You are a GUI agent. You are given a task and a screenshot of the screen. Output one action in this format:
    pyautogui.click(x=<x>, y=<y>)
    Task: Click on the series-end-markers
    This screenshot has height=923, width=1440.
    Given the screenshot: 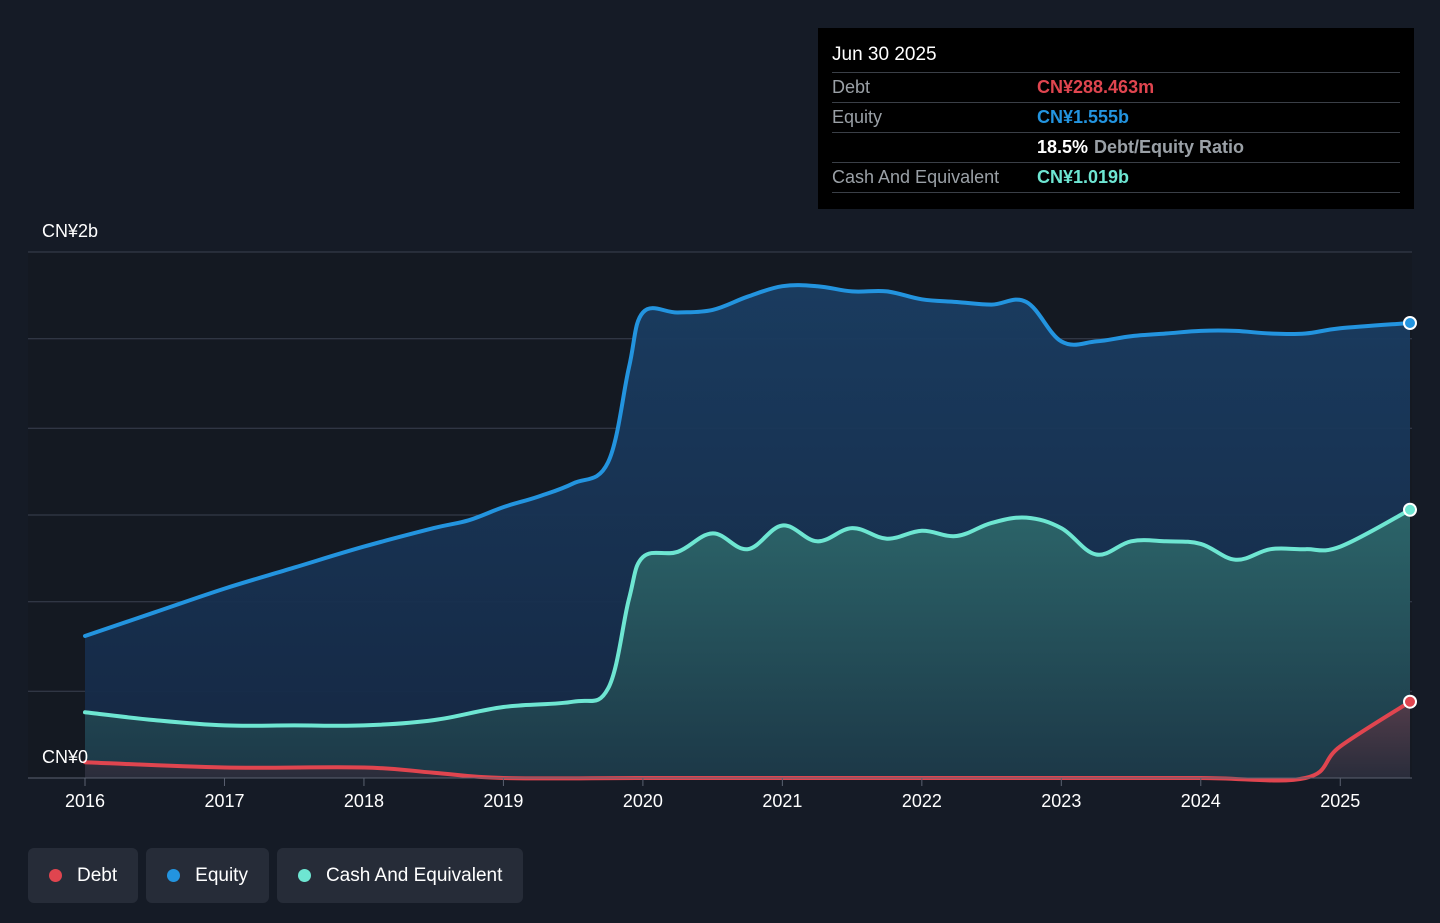 What is the action you would take?
    pyautogui.click(x=1410, y=512)
    